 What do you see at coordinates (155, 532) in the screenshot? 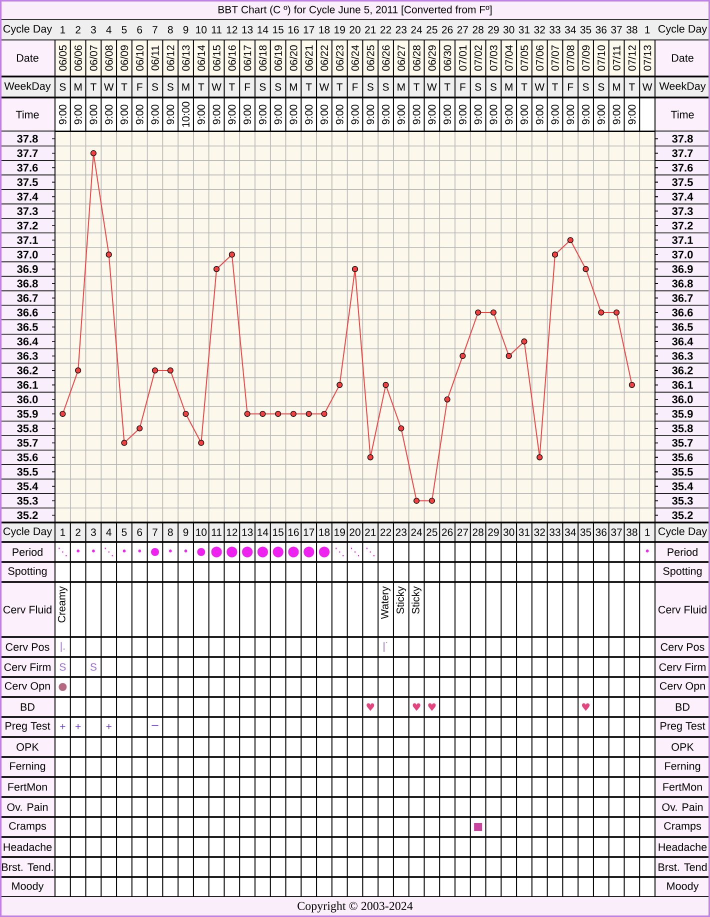
I see `x-tick-label: 7` at bounding box center [155, 532].